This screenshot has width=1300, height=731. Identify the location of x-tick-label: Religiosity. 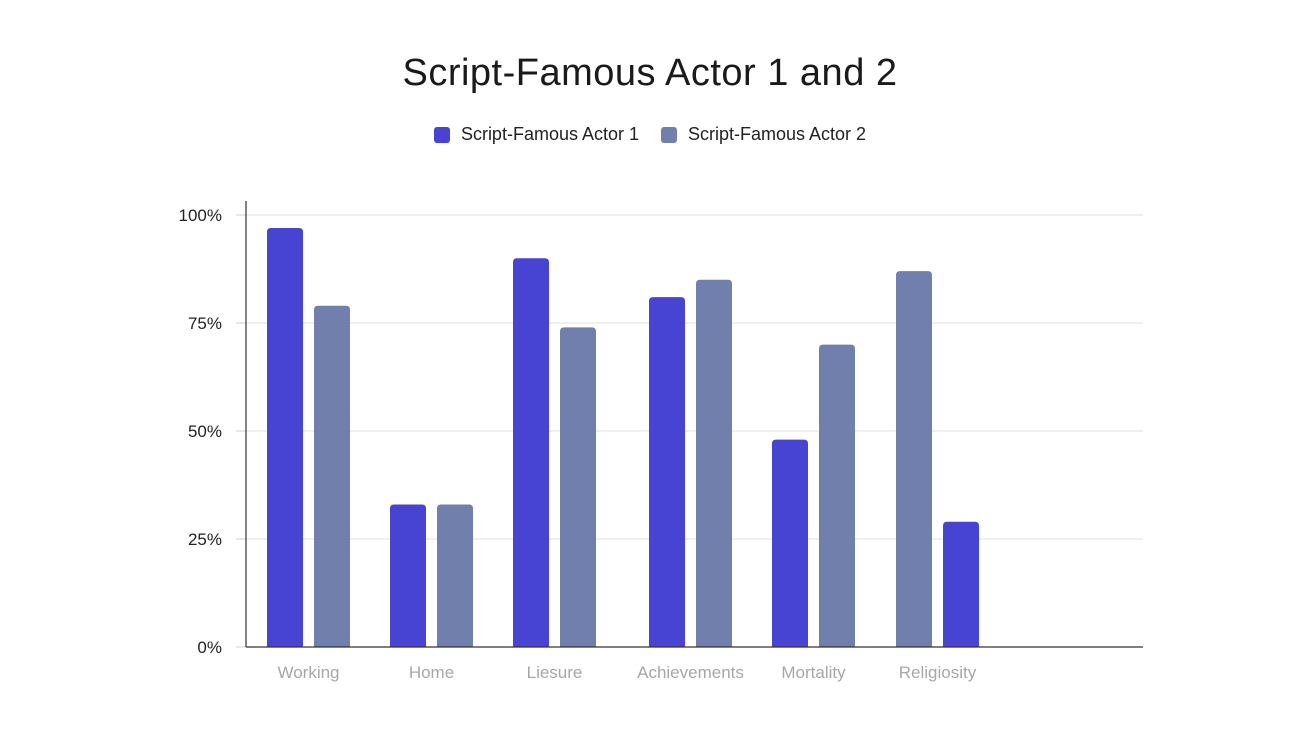
(938, 672).